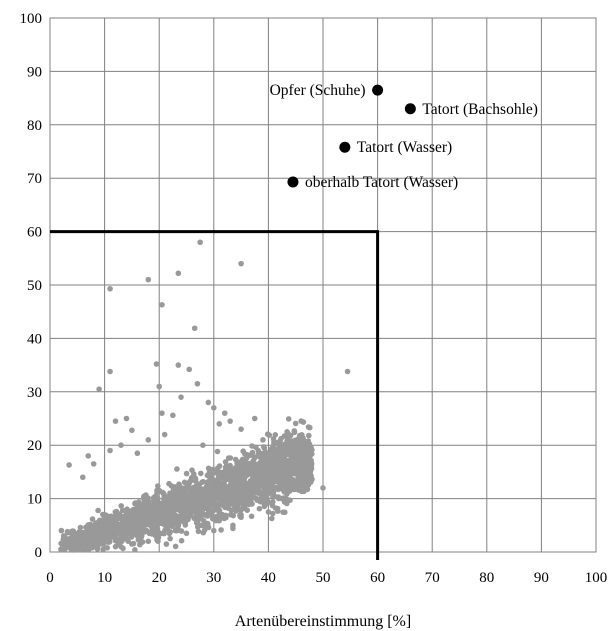 The width and height of the screenshot is (613, 631). I want to click on background-point-cloud, so click(186, 484).